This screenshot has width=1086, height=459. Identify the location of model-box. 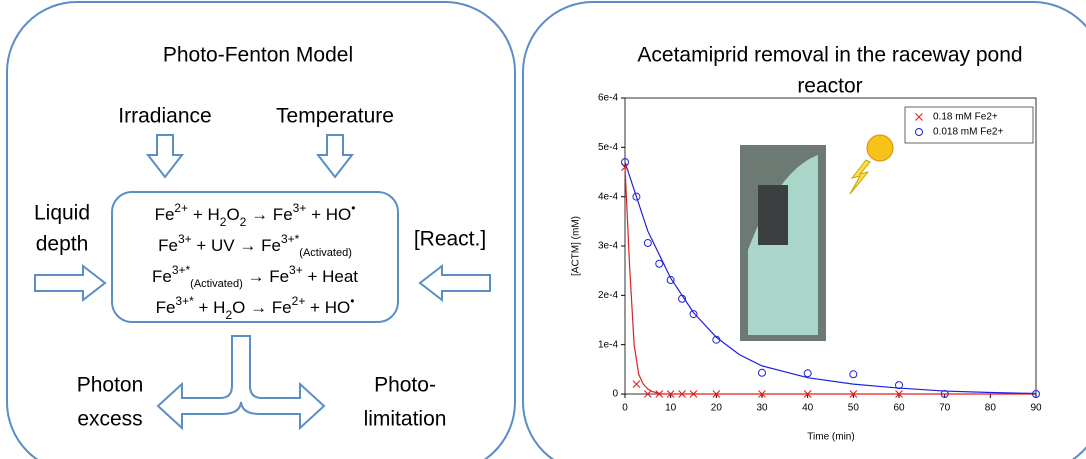
(255, 257).